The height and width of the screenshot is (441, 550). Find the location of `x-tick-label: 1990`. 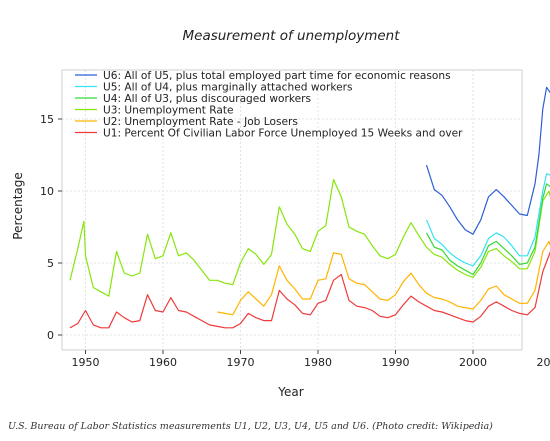

x-tick-label: 1990 is located at coordinates (396, 362).